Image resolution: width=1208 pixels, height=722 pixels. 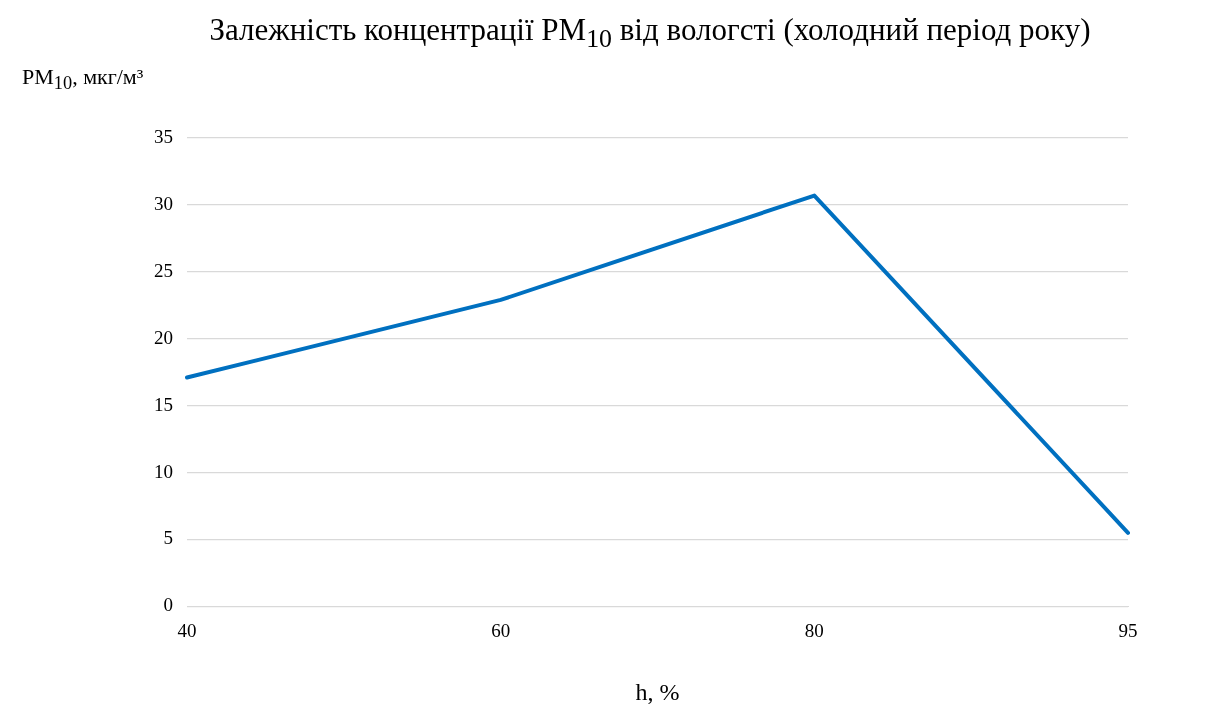 What do you see at coordinates (657, 691) in the screenshot?
I see `x-axis-title: h, %` at bounding box center [657, 691].